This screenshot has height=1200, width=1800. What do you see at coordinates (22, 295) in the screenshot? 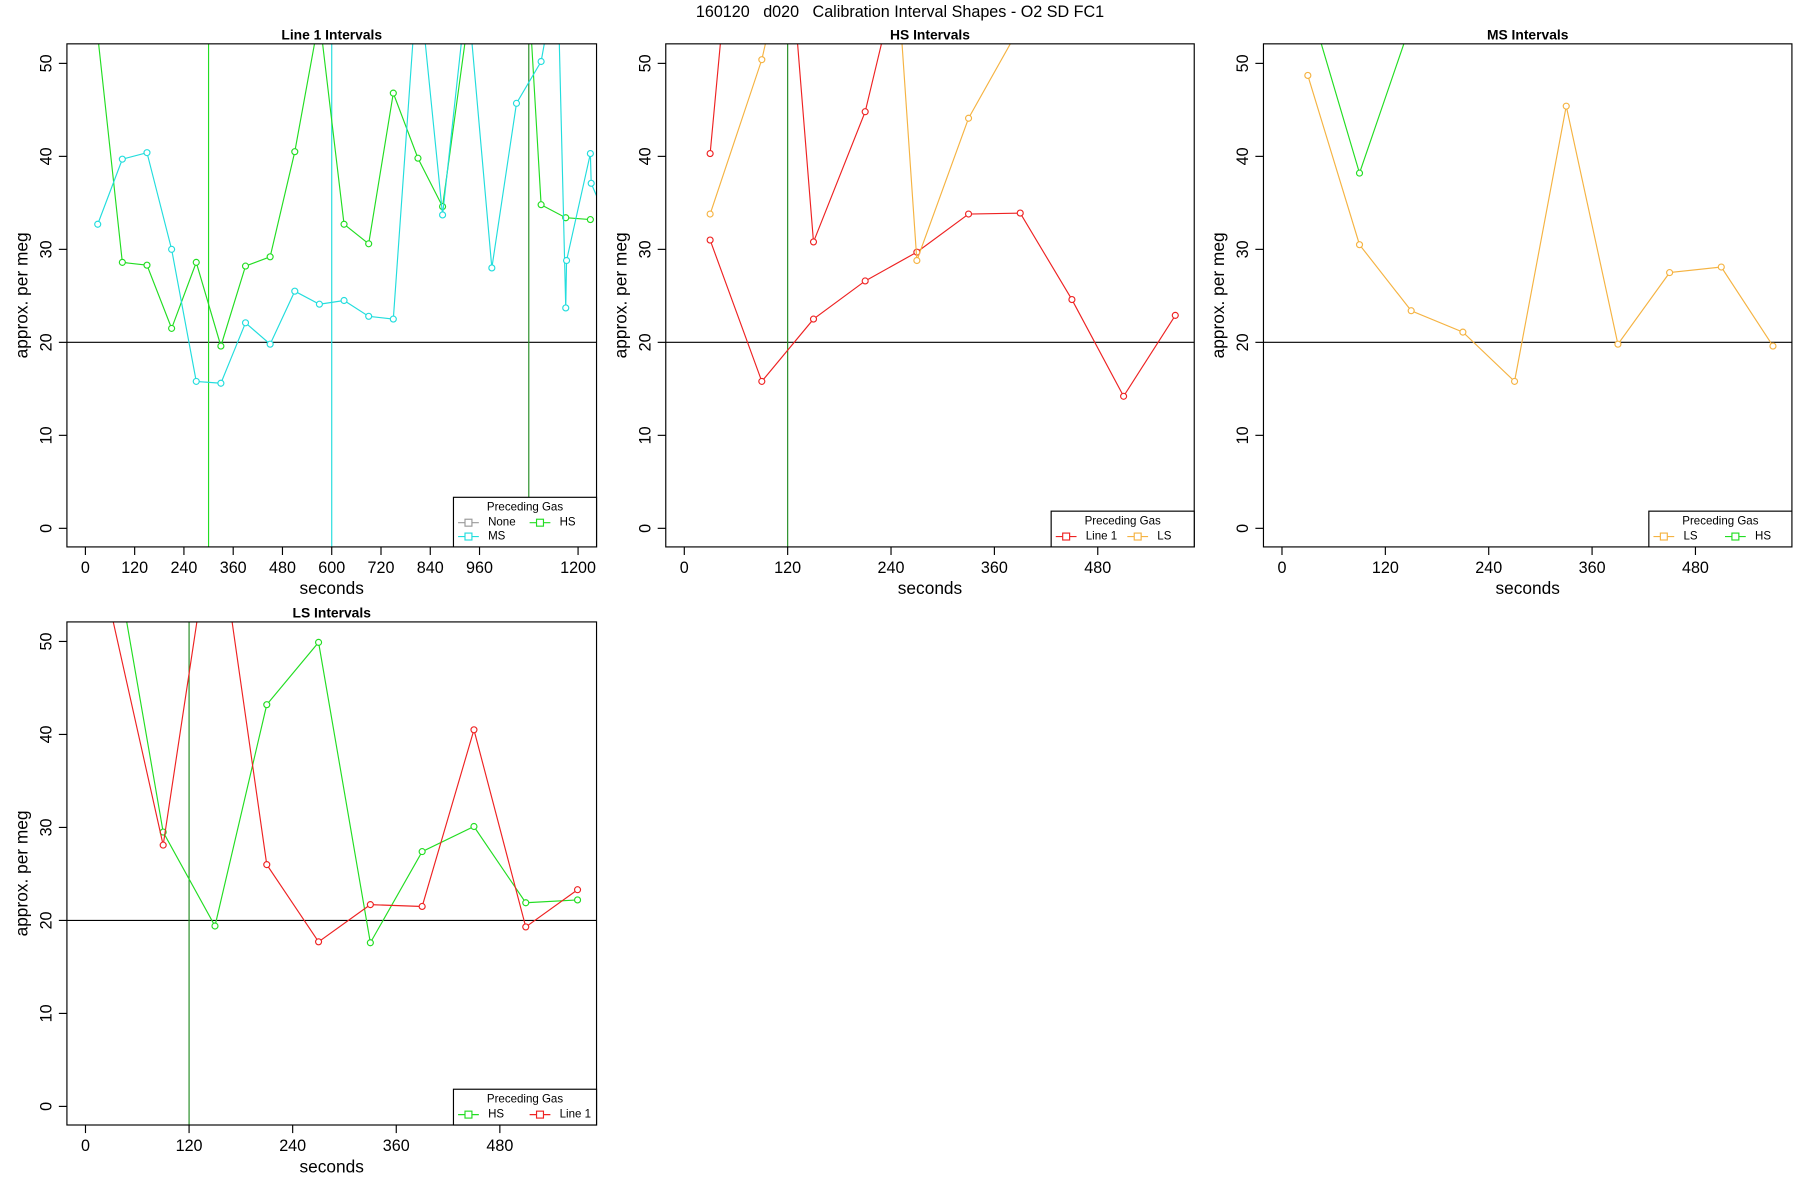
I see `y-axis-label: approx. per meg` at bounding box center [22, 295].